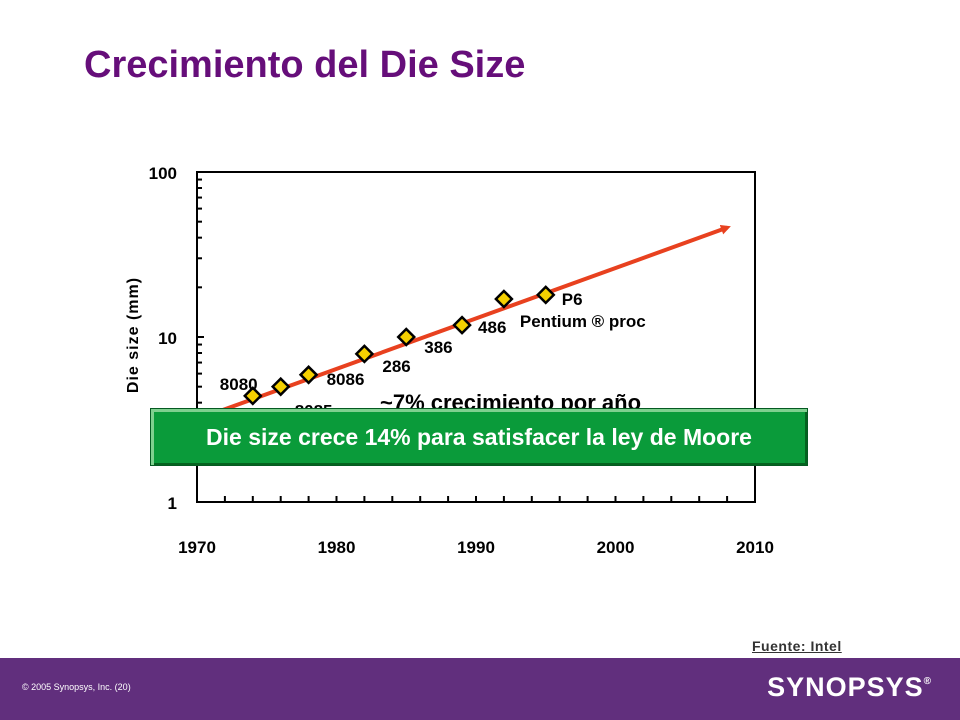 This screenshot has height=720, width=960. I want to click on data-point-label: P6, so click(572, 299).